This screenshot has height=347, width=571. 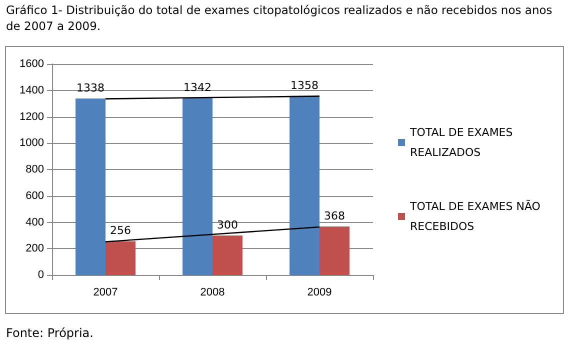 I want to click on data-label: 368, so click(x=334, y=215).